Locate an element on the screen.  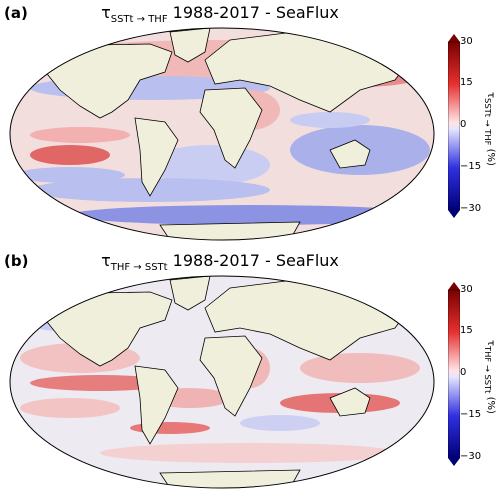
colorbar-a: 30 15 0 −15 −30 τSSTt → THF (%) is located at coordinates (474, 130).